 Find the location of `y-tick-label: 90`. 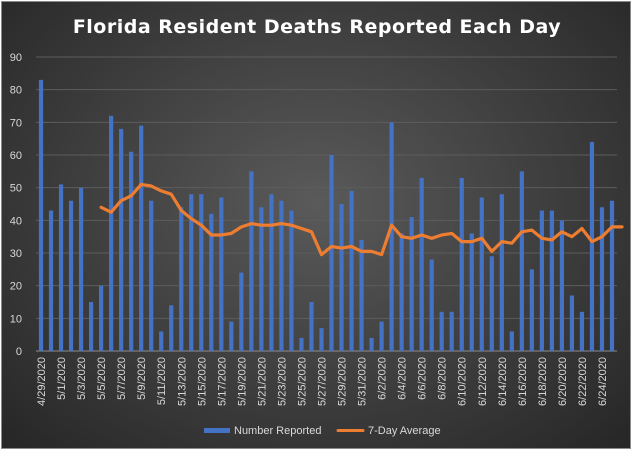

y-tick-label: 90 is located at coordinates (16, 58).